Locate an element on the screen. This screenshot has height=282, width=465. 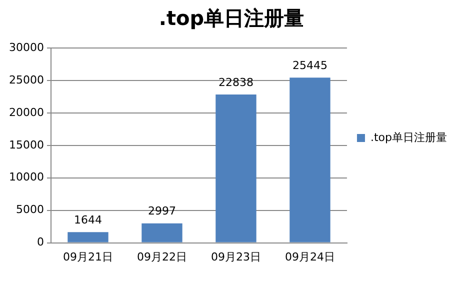
y-tick-label: 30000 is located at coordinates (26, 47).